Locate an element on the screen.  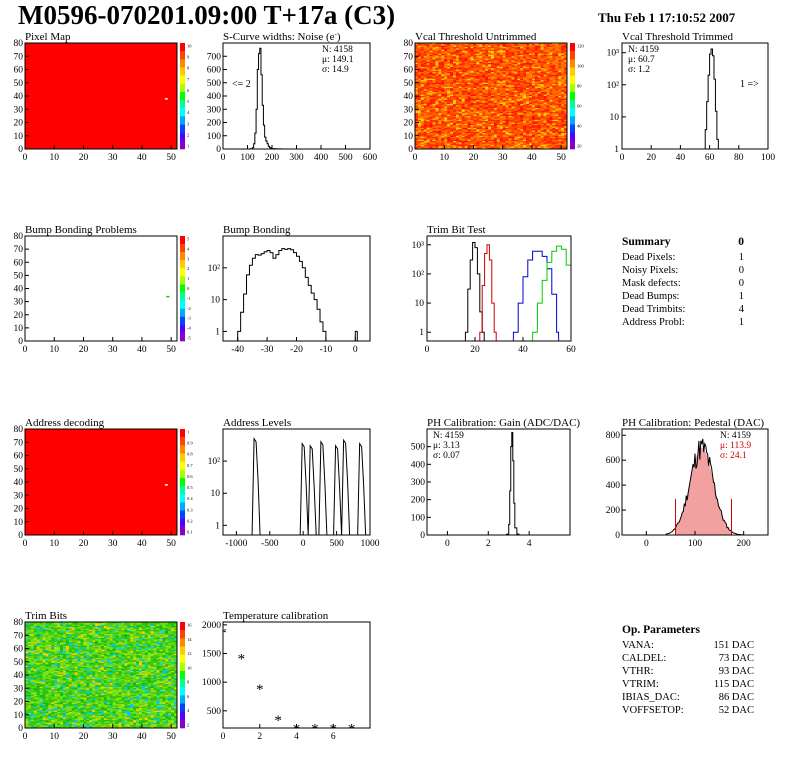
chart-title: Trim Bit Test is located at coordinates (456, 230).